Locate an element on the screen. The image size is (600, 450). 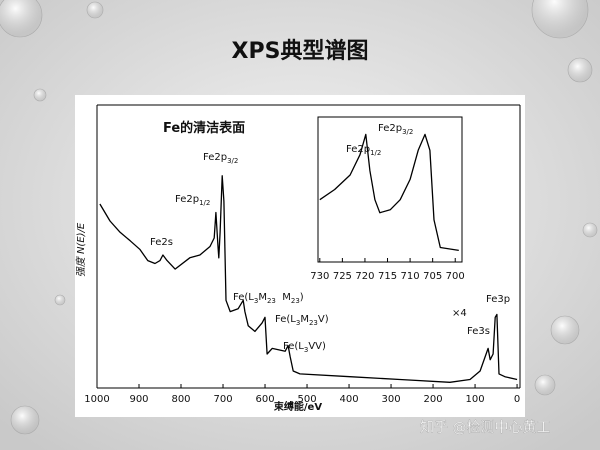
label-text: Fe2s is located at coordinates (161, 242).